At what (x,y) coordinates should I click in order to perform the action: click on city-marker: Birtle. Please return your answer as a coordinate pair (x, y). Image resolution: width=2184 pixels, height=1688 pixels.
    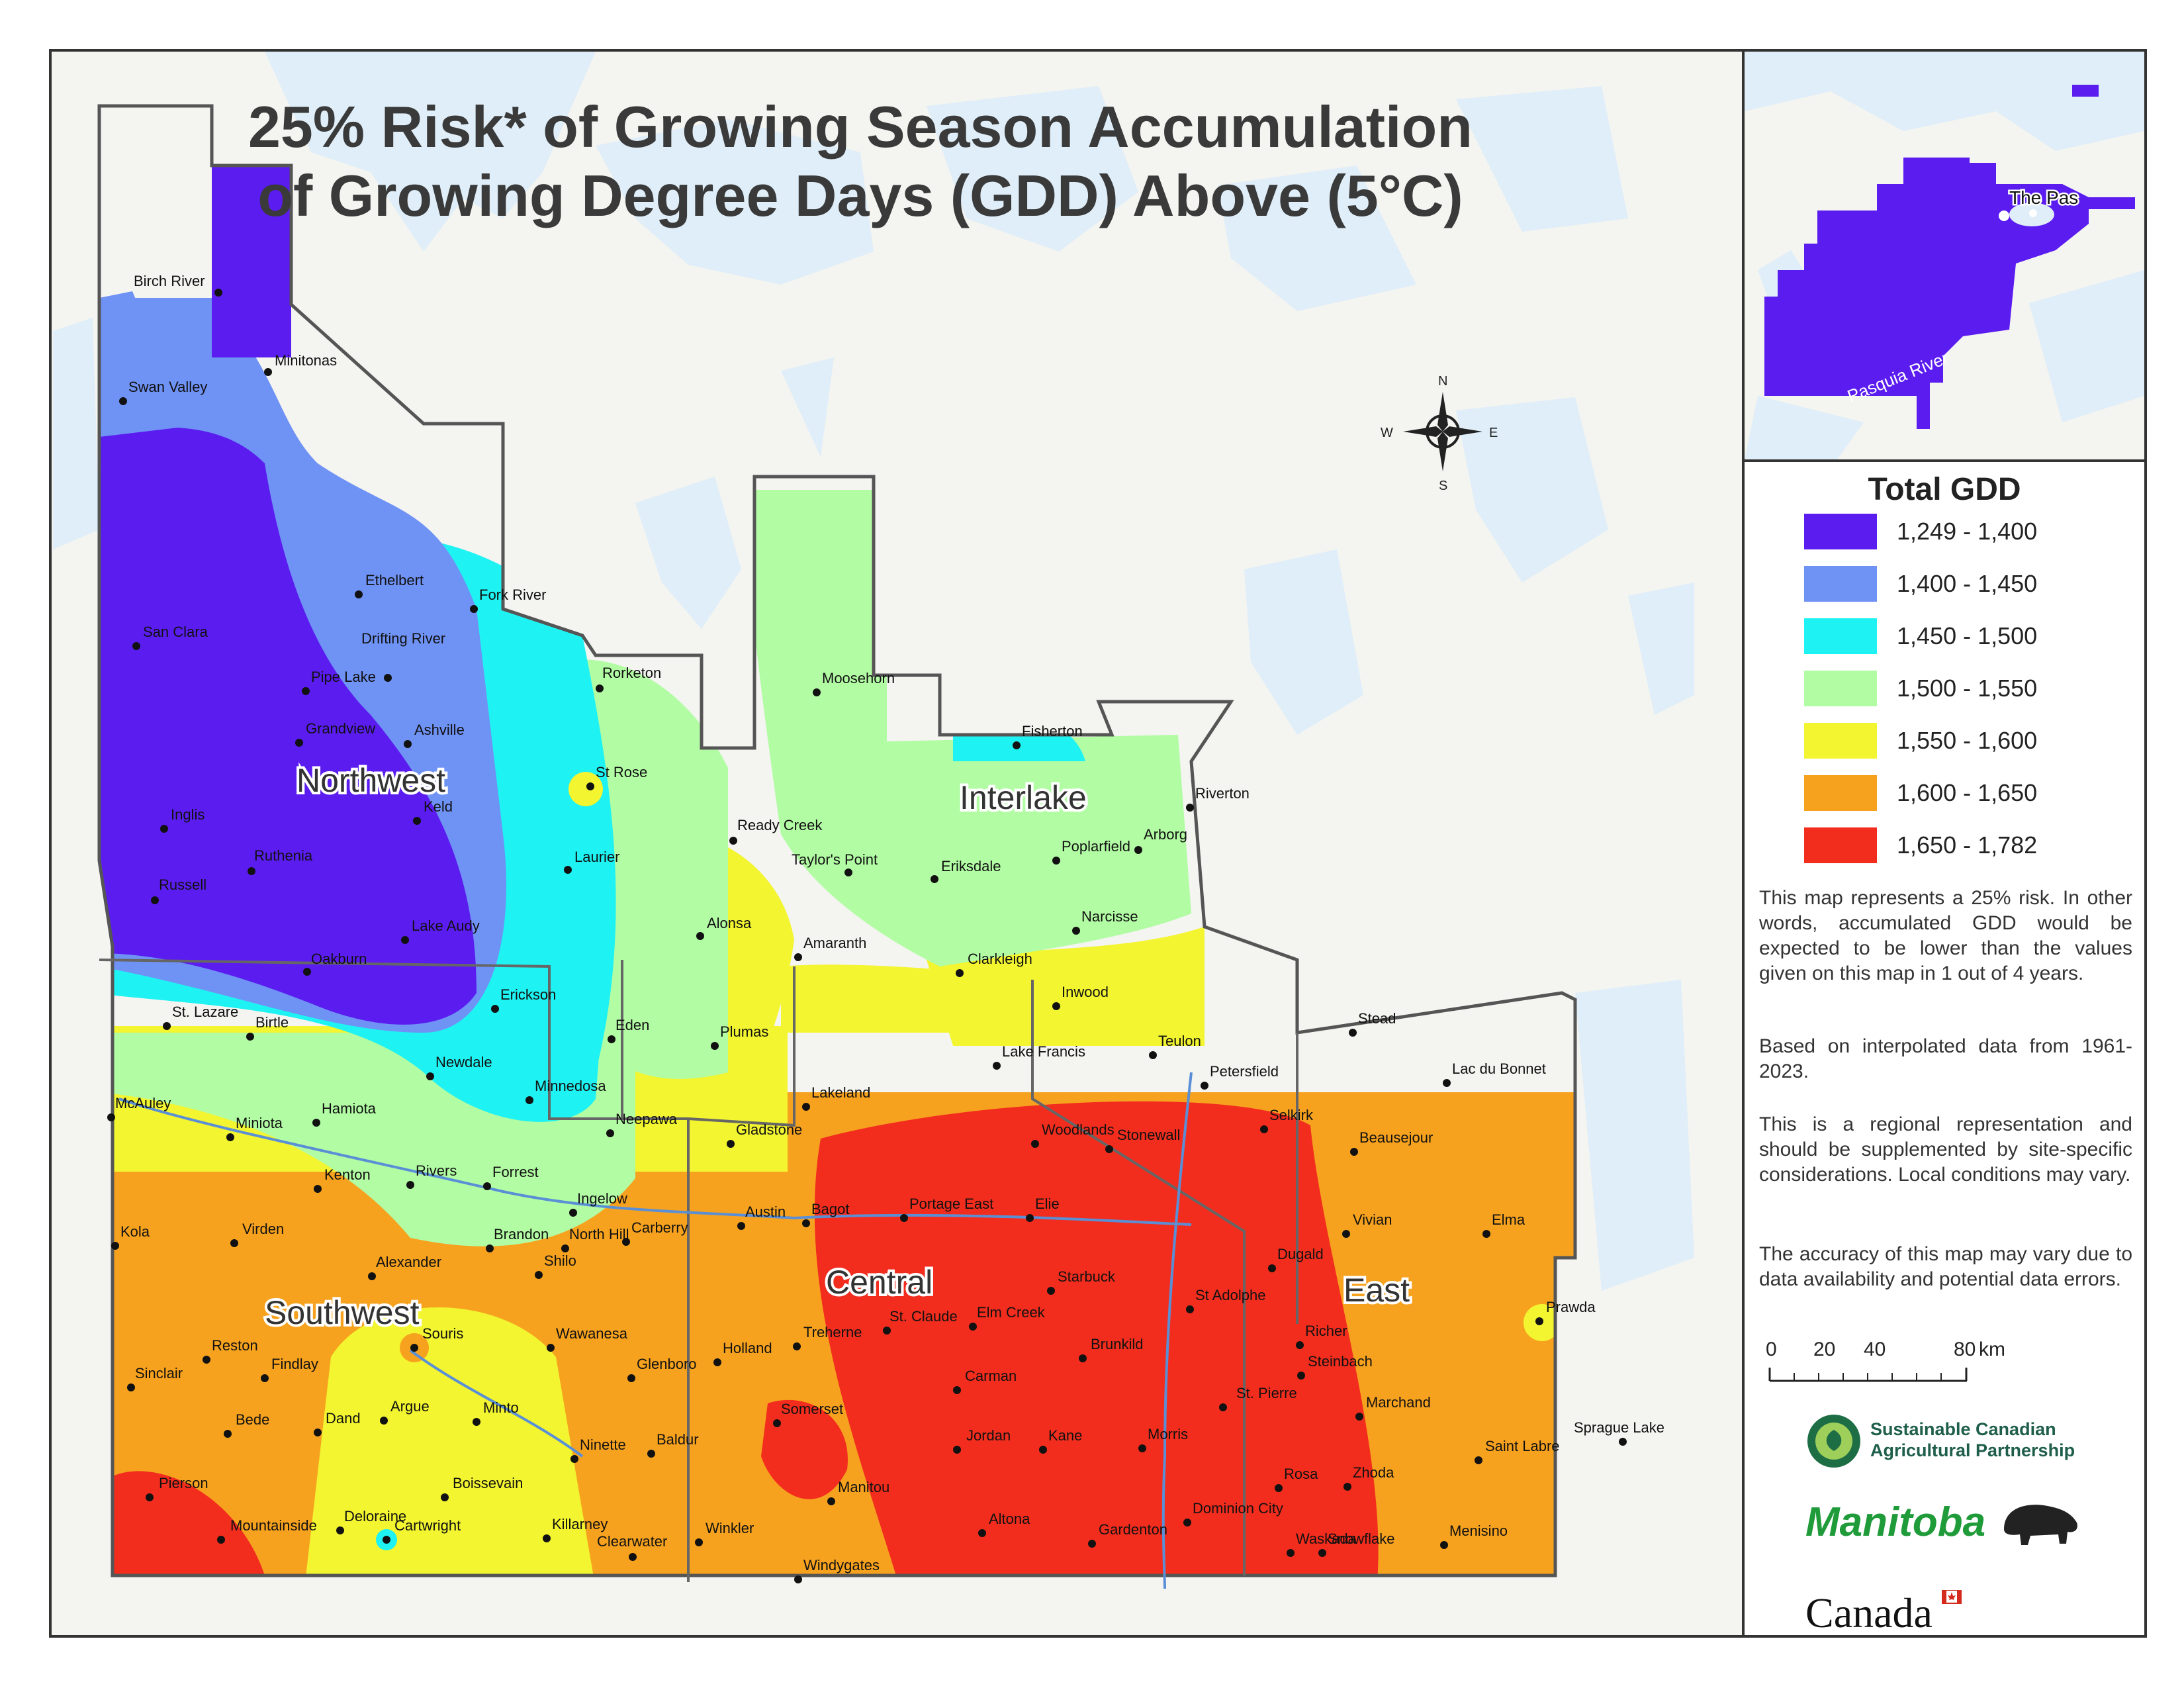
    Looking at the image, I should click on (267, 1027).